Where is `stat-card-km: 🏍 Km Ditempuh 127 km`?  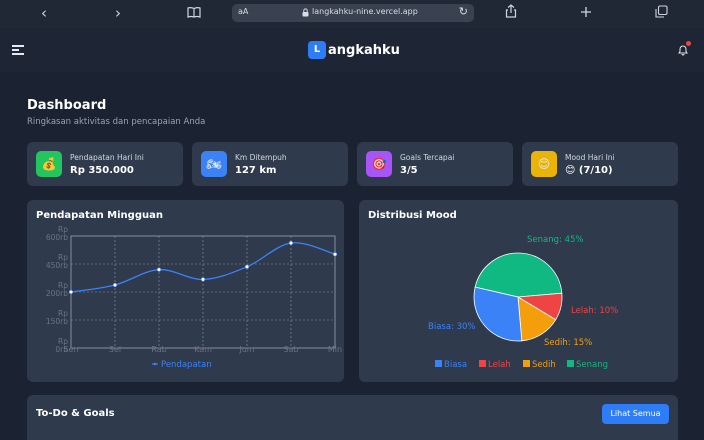 stat-card-km: 🏍 Km Ditempuh 127 km is located at coordinates (270, 164).